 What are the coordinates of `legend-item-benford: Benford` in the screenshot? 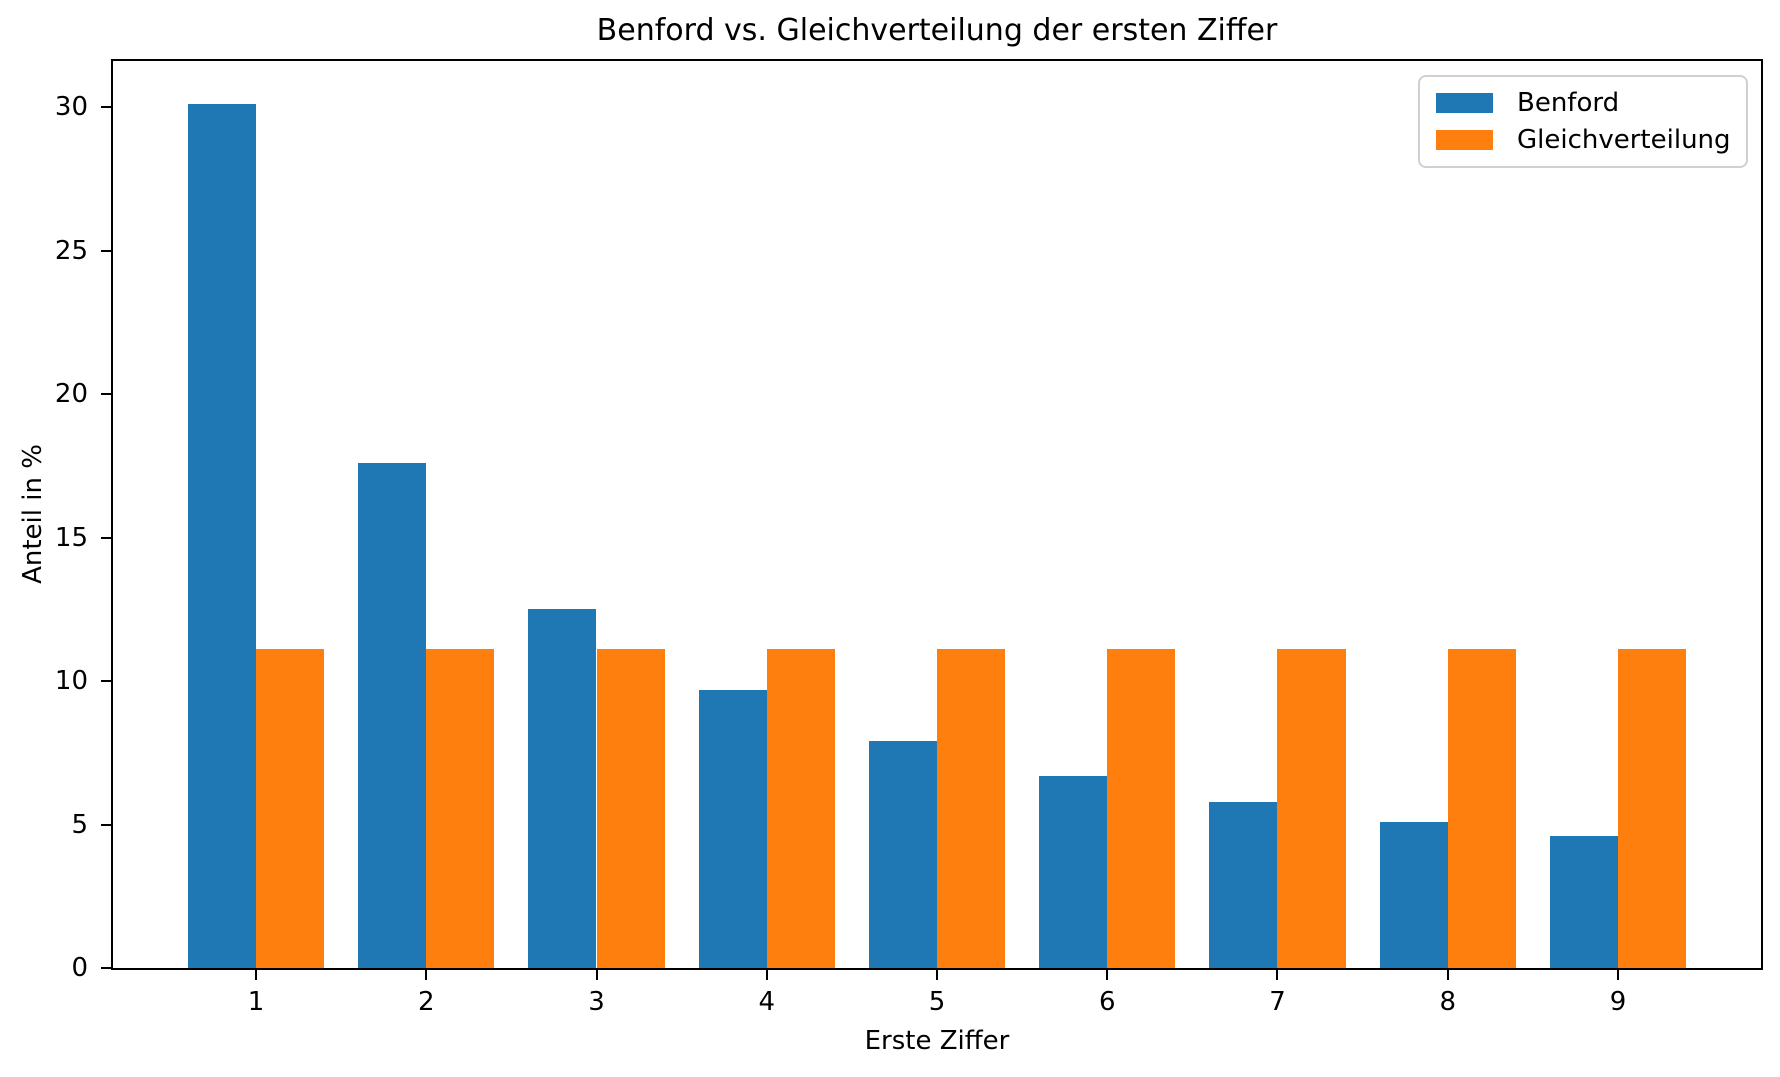 It's located at (1583, 103).